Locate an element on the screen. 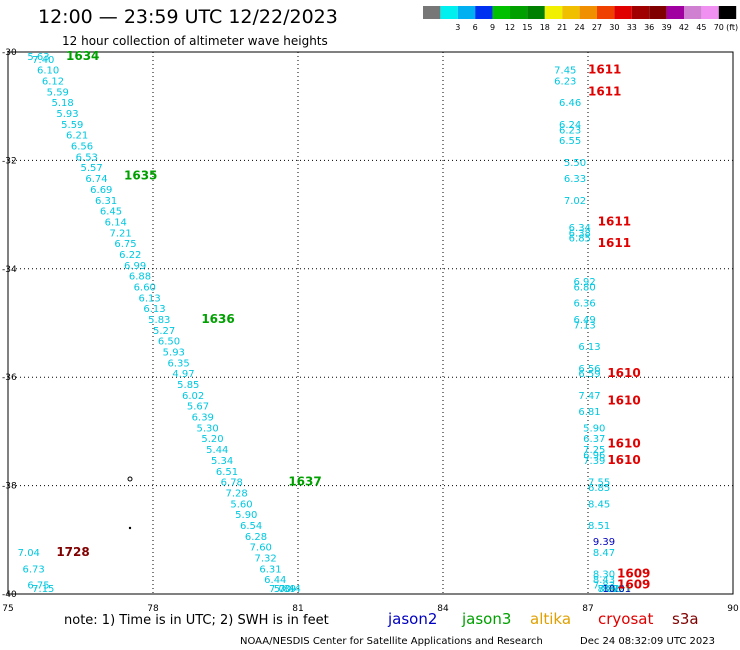  wave-height-label: 9.39 is located at coordinates (604, 542).